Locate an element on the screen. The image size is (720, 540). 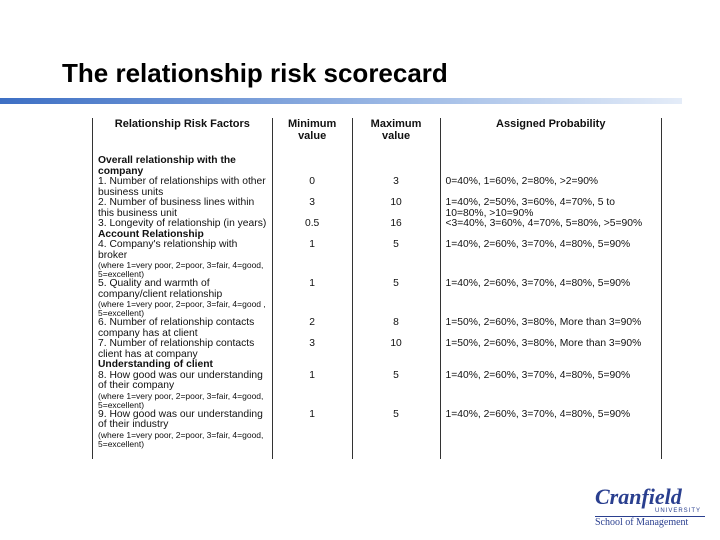
min-value: 0.5 is located at coordinates (312, 224).